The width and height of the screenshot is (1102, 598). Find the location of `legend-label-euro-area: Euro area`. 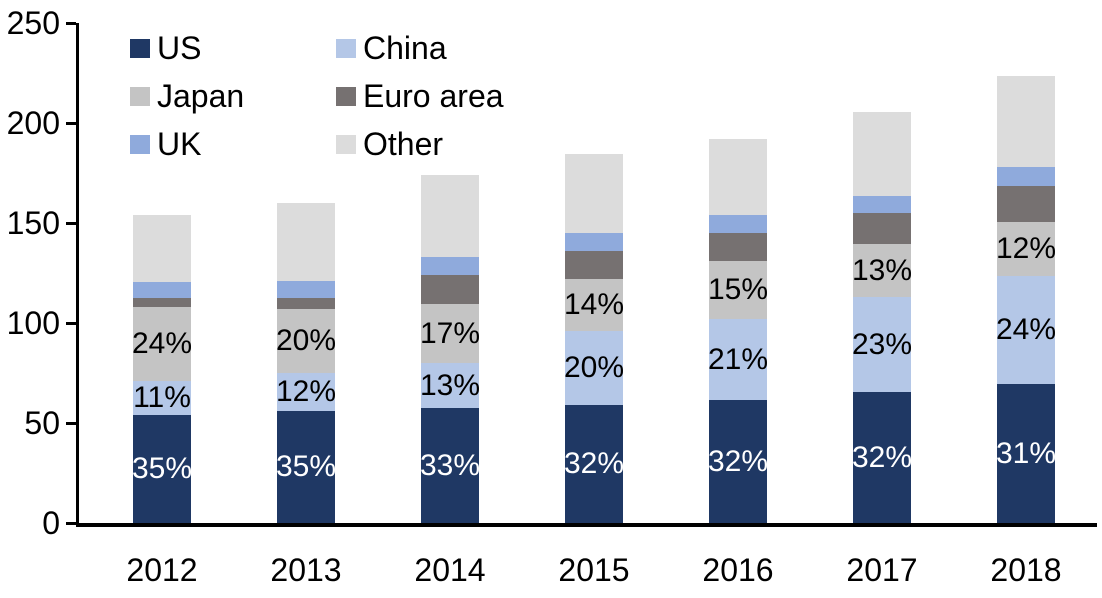

legend-label-euro-area: Euro area is located at coordinates (433, 96).